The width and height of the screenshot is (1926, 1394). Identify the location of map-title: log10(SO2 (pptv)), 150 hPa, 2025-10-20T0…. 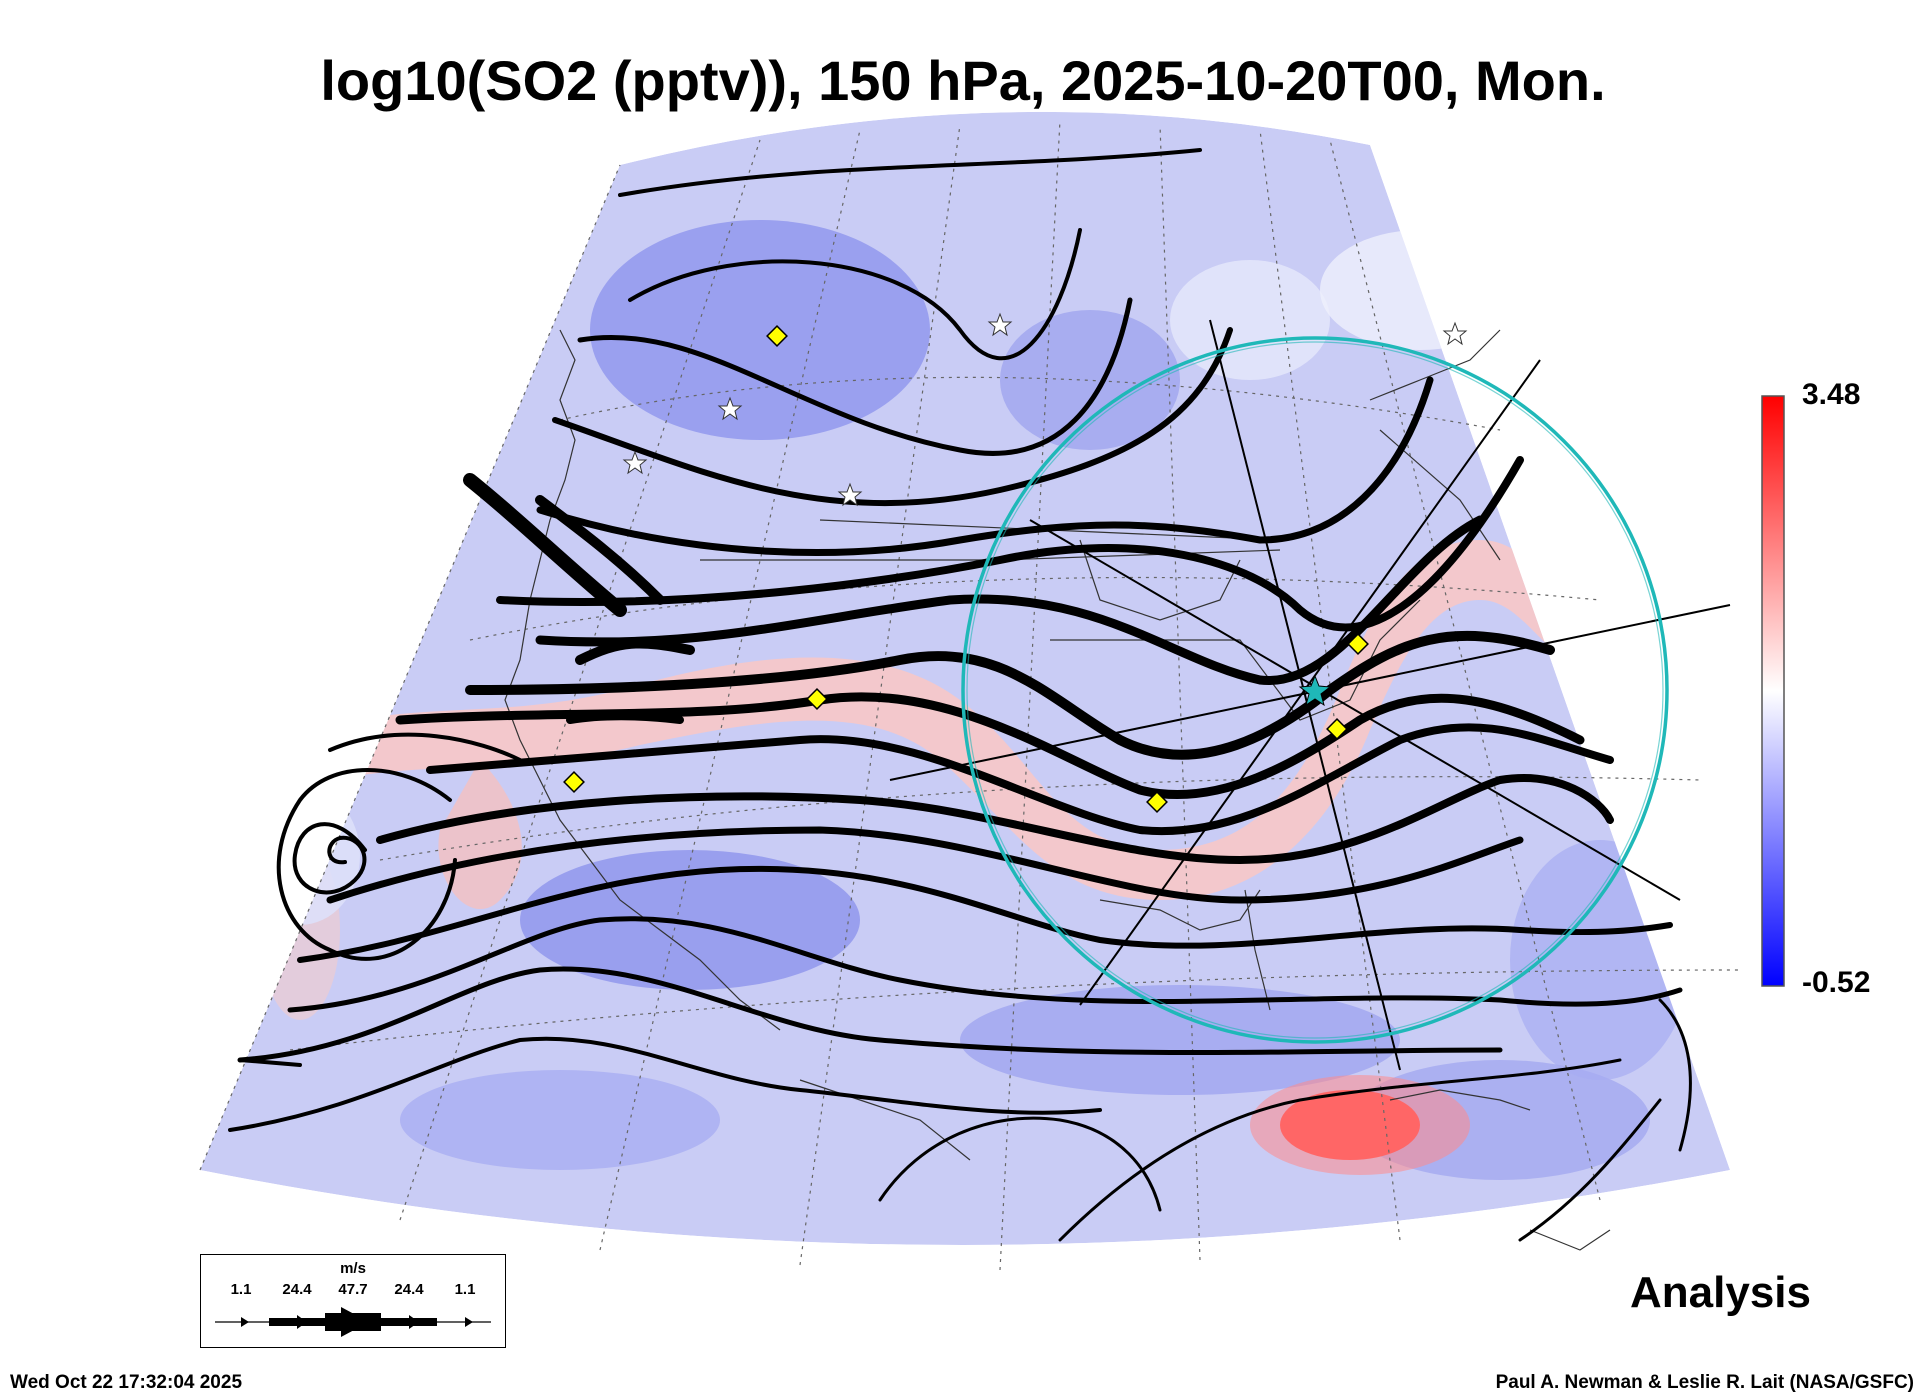
(963, 80).